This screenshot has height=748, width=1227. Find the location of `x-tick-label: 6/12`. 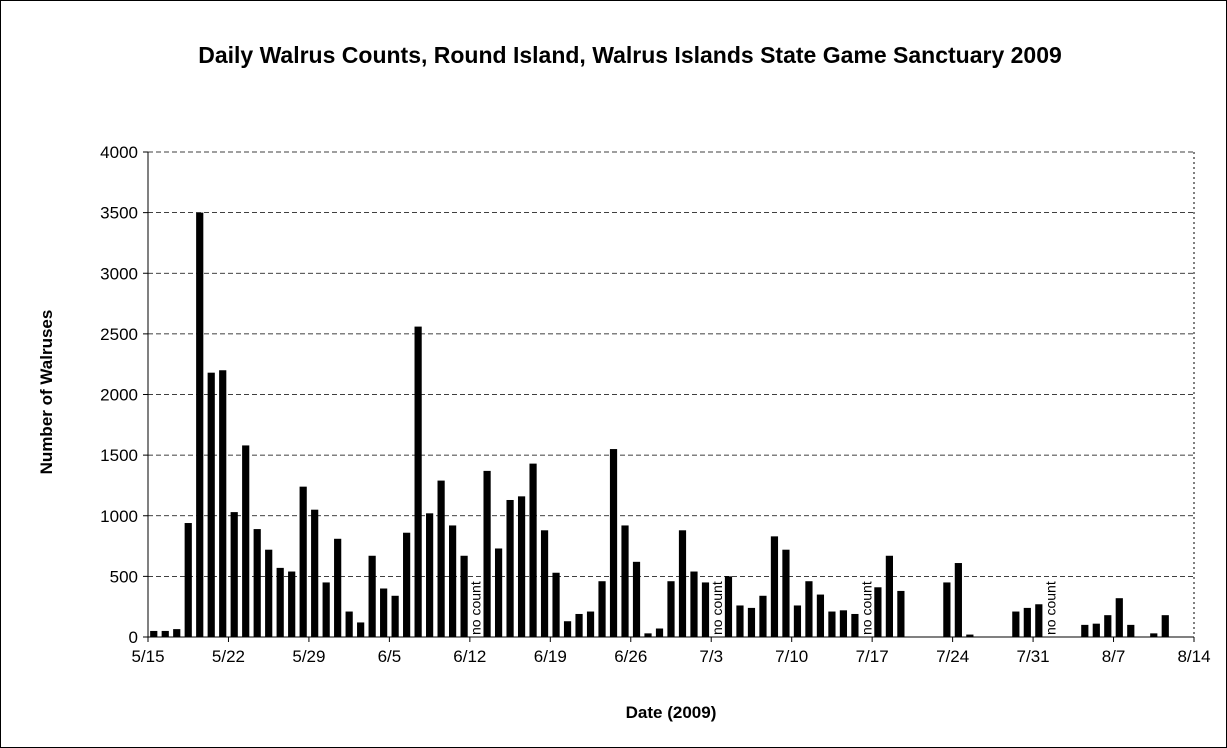

x-tick-label: 6/12 is located at coordinates (469, 656).